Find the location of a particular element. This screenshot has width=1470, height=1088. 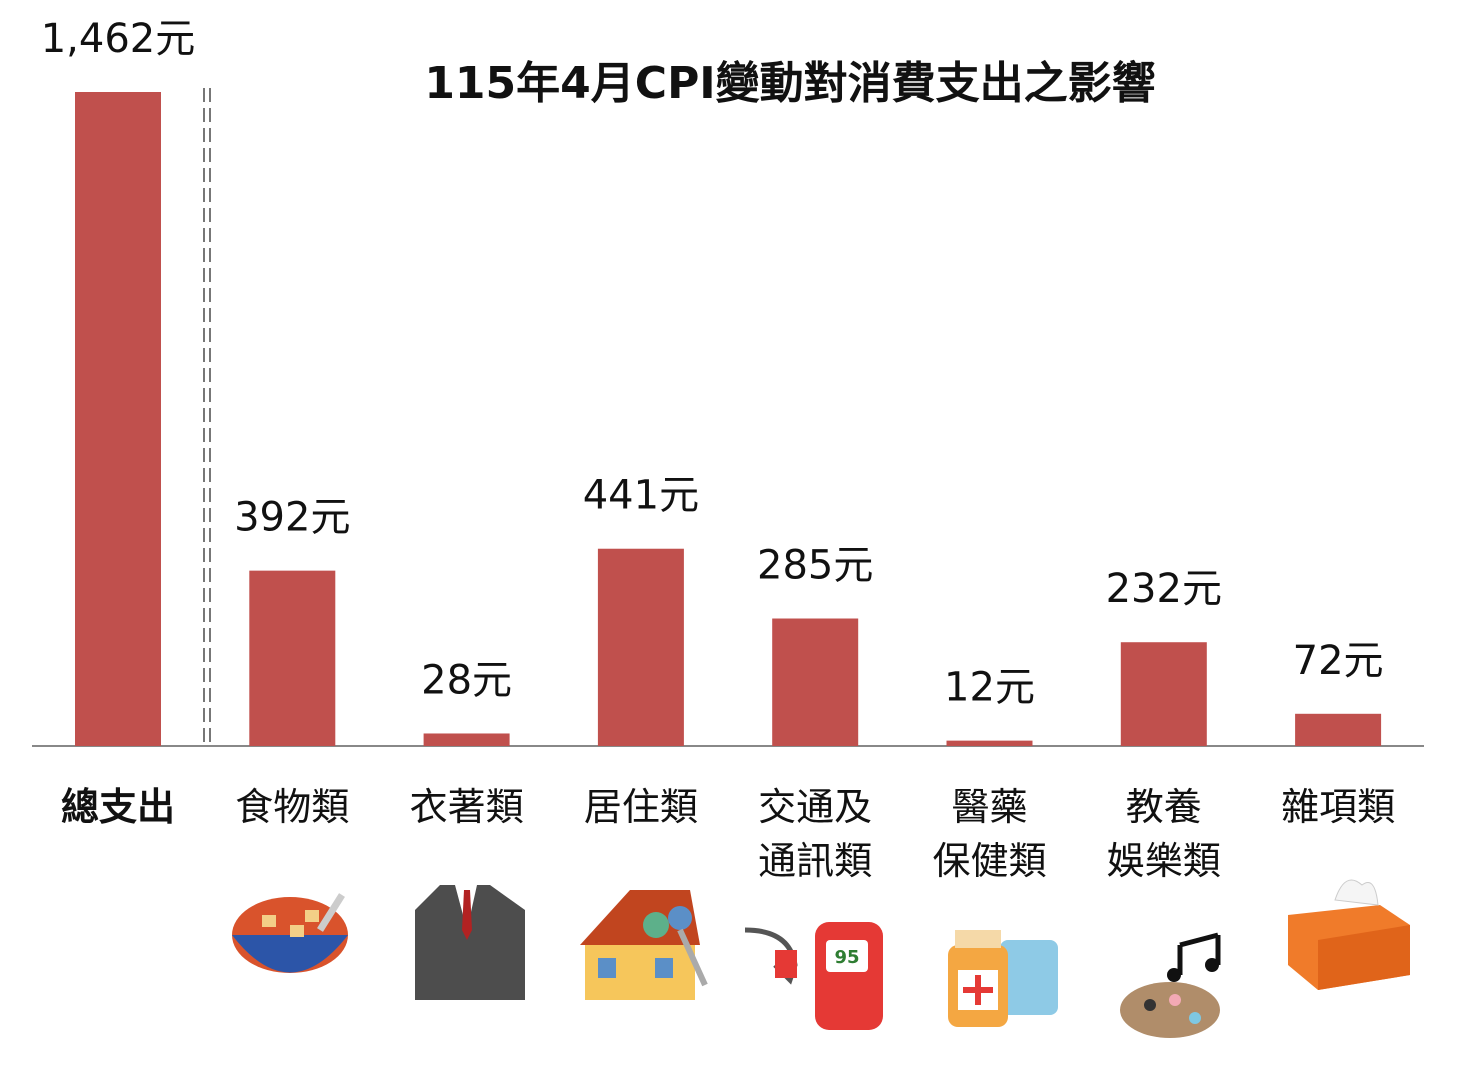

value-label: 285元 is located at coordinates (815, 566).